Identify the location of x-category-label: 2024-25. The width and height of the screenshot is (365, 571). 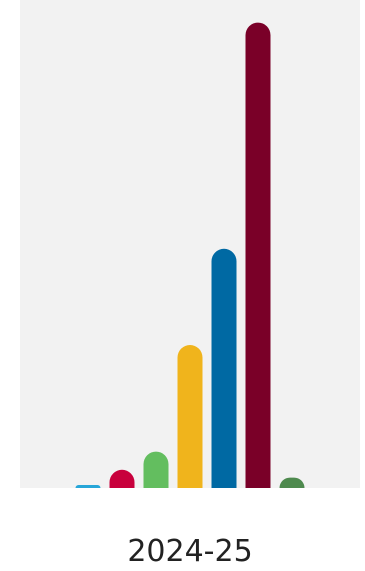
(189, 551).